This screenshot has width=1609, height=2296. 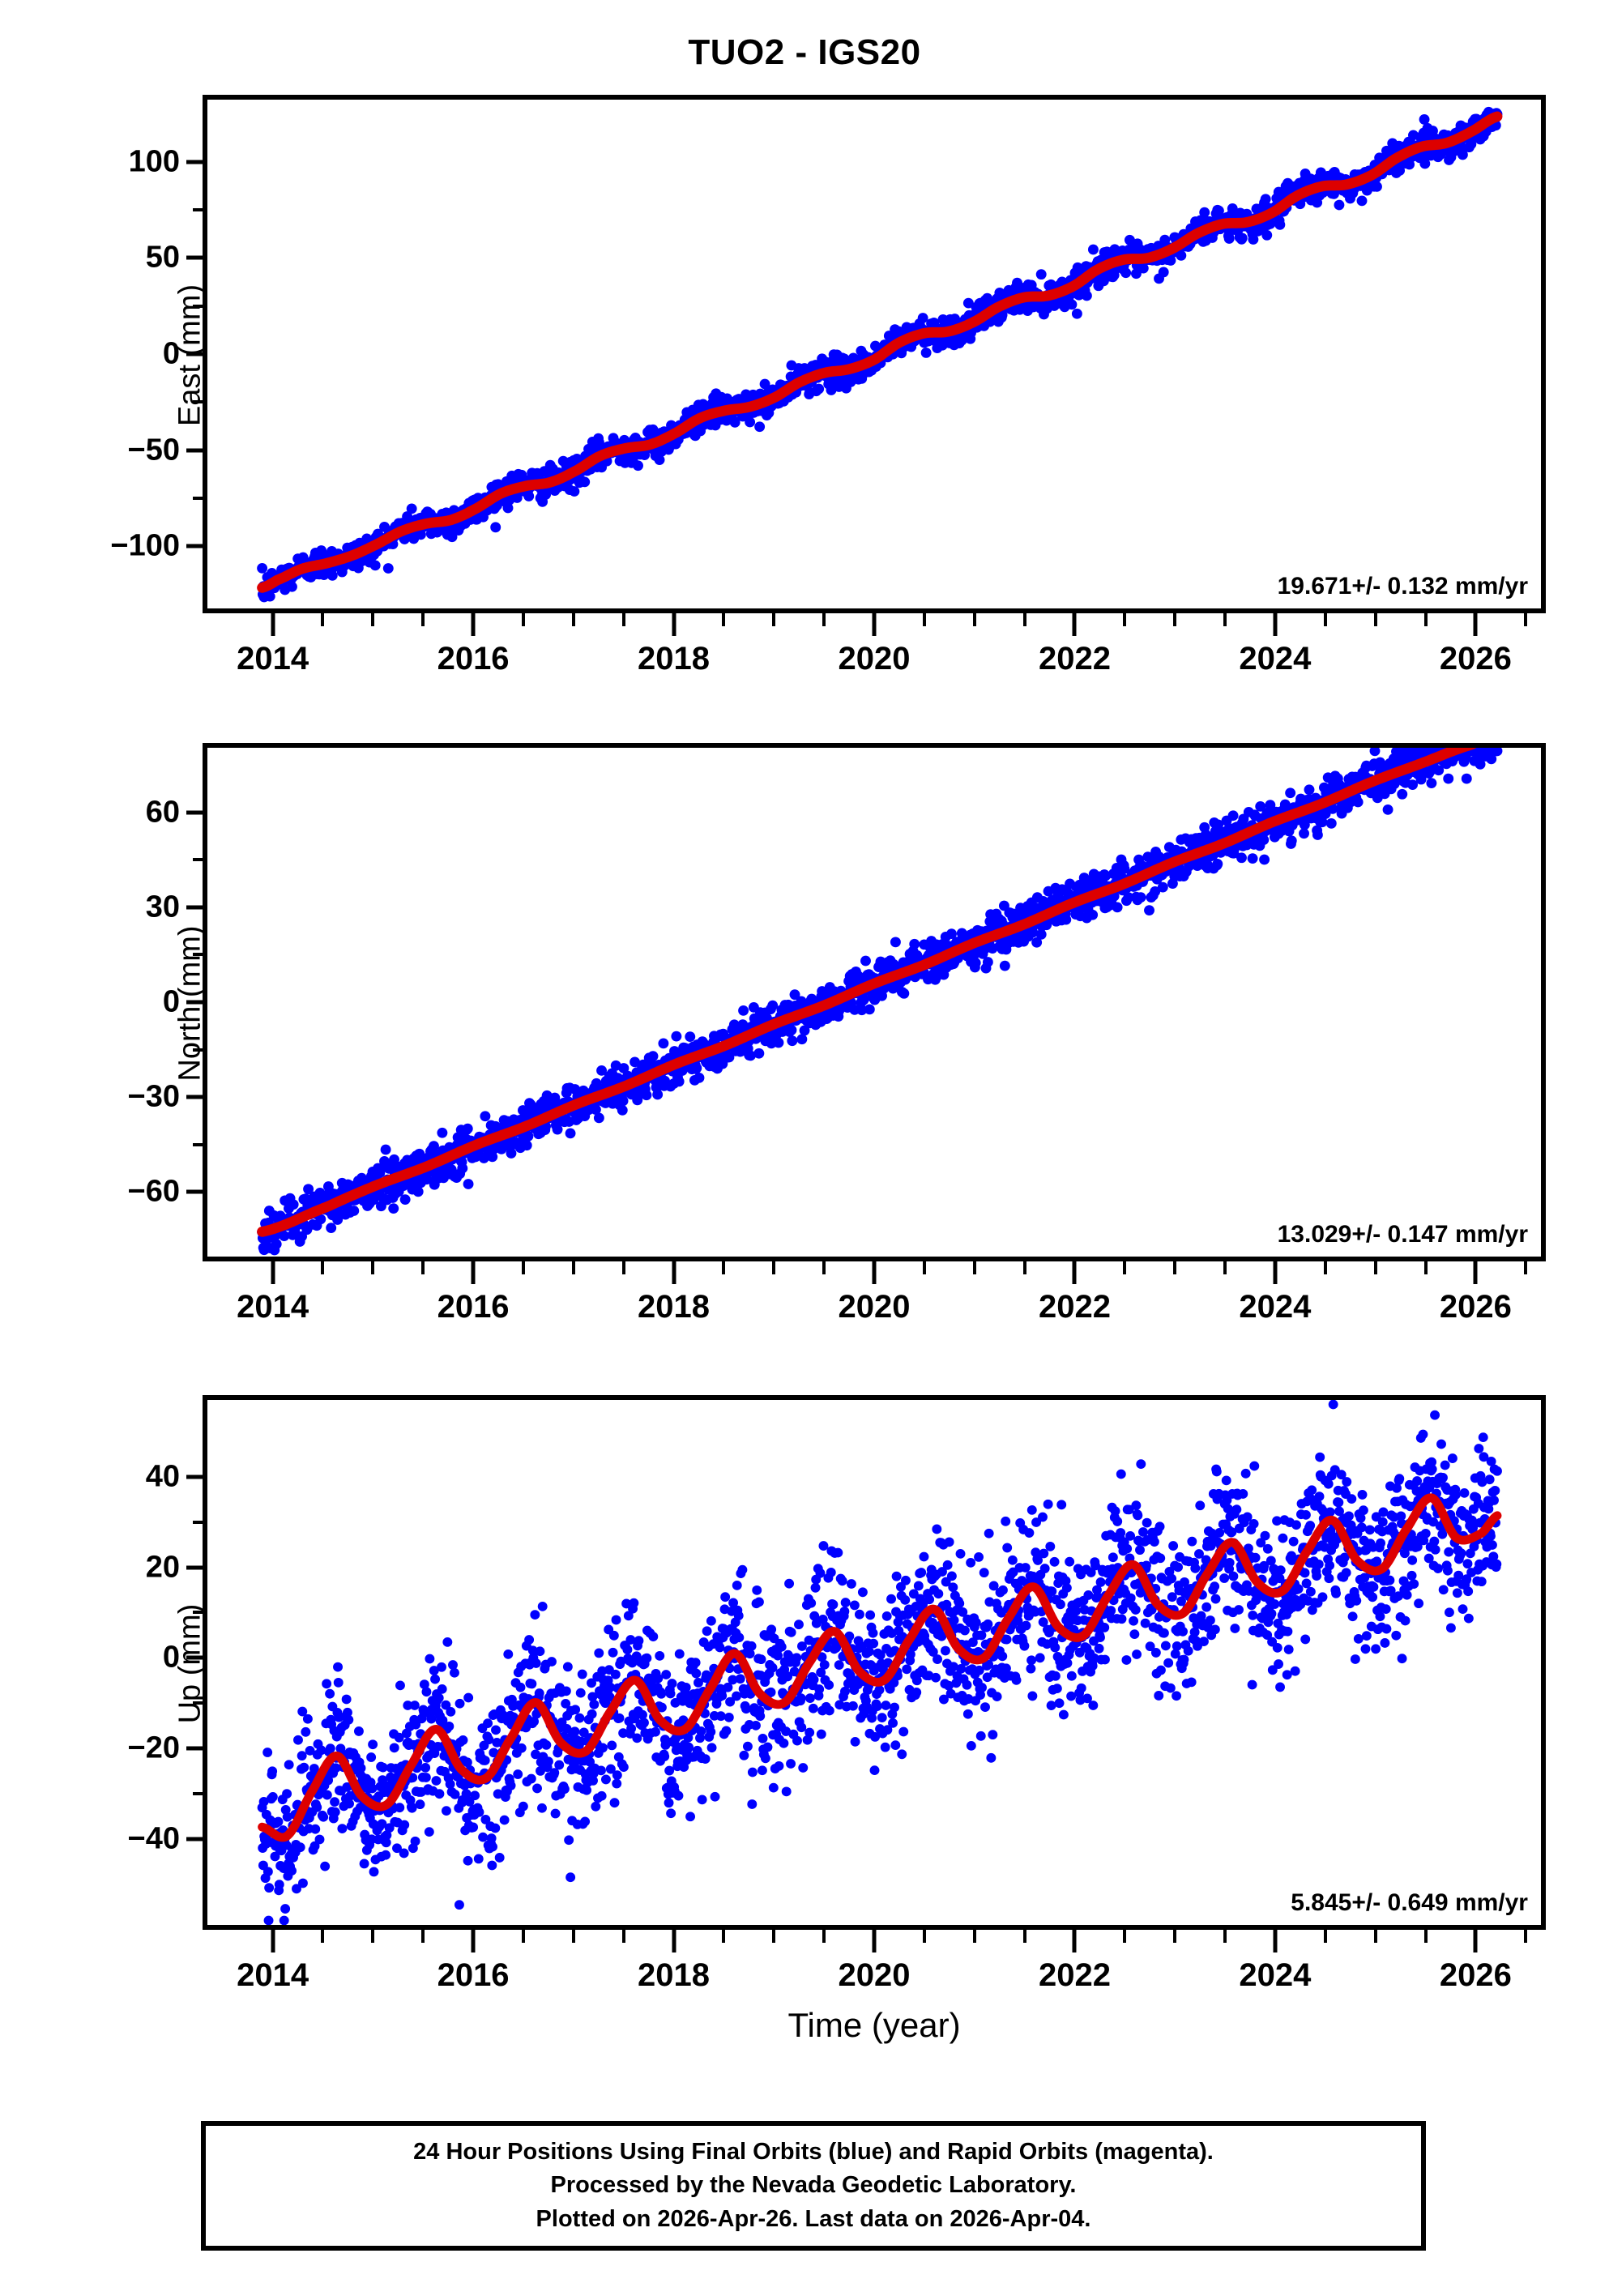 I want to click on fit-line, so click(x=880, y=1668).